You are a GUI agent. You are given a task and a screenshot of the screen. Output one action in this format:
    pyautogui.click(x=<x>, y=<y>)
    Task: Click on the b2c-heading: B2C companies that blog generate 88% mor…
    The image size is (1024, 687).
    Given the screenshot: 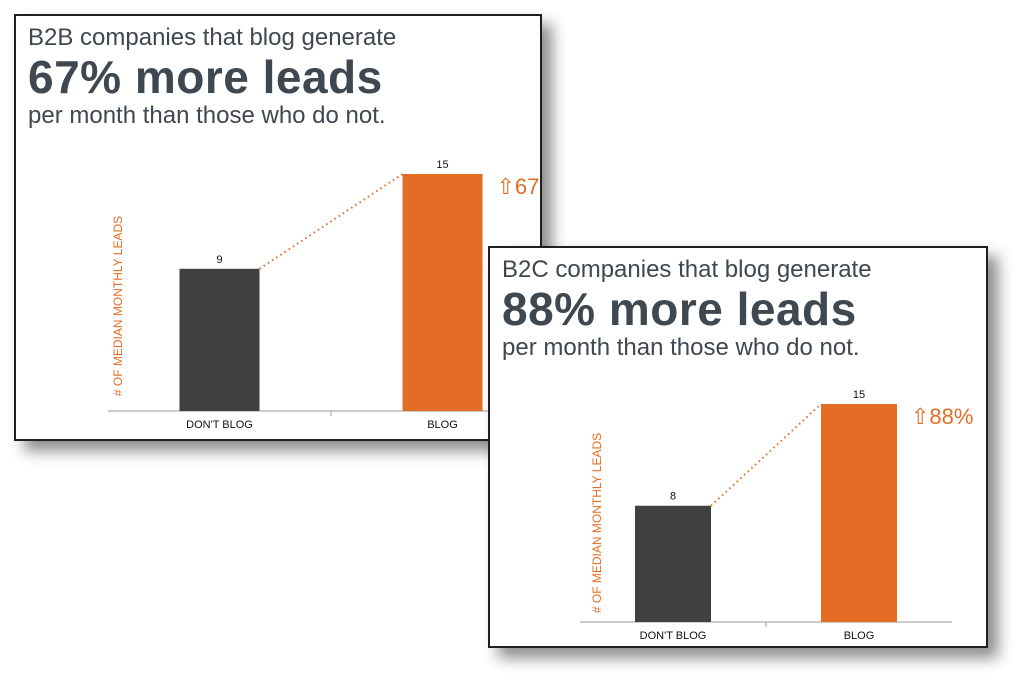 What is the action you would take?
    pyautogui.click(x=687, y=309)
    